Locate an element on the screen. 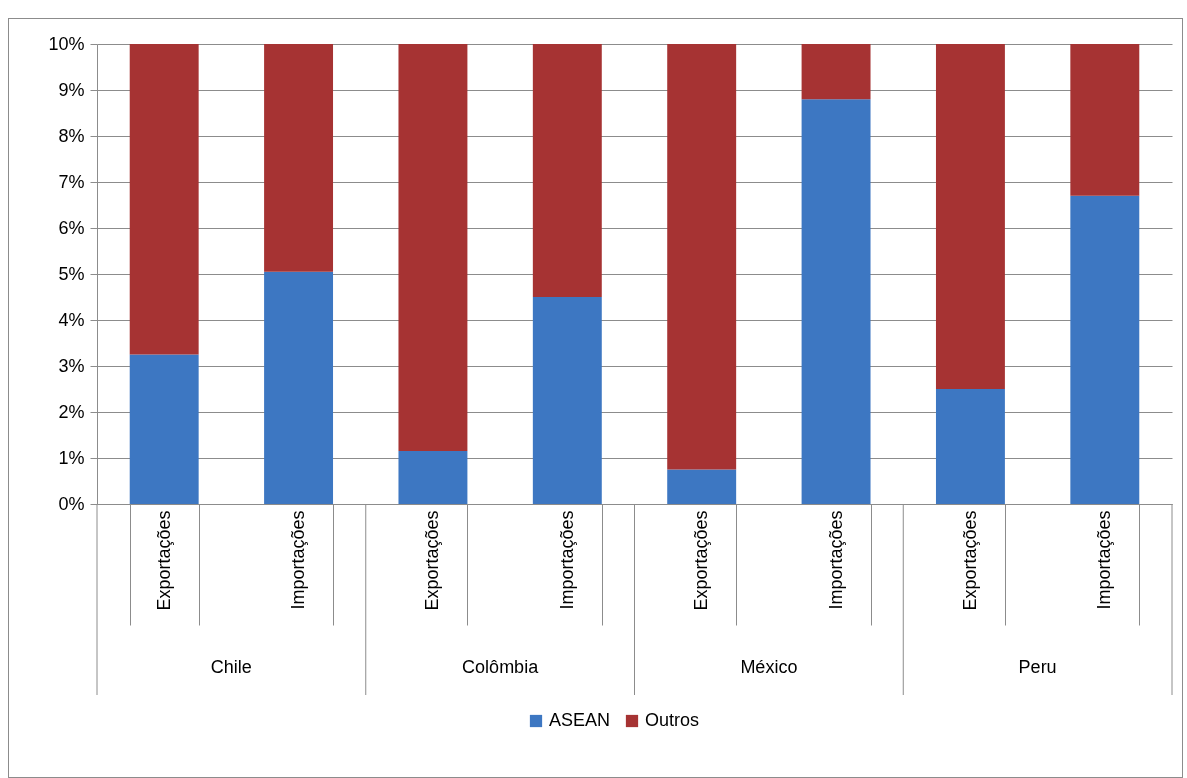  y-tick-label: 0% is located at coordinates (71, 503).